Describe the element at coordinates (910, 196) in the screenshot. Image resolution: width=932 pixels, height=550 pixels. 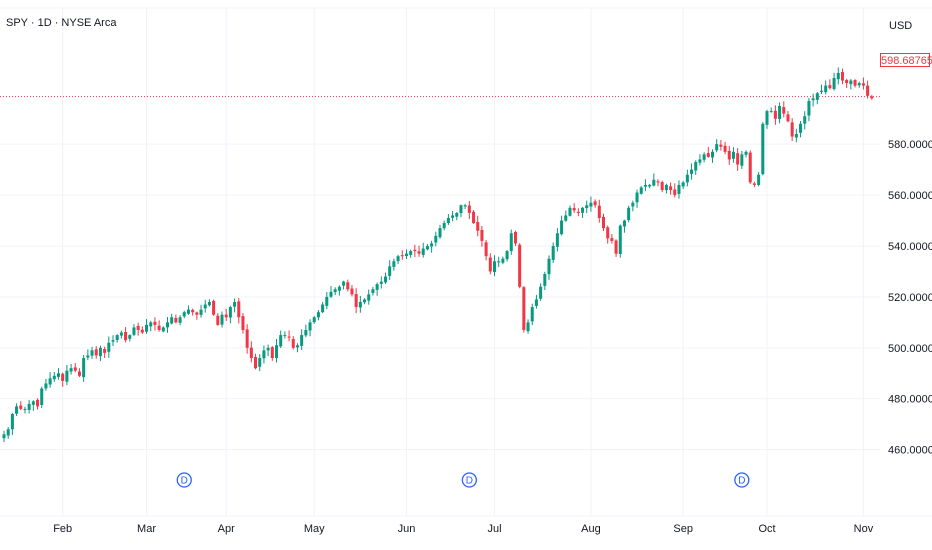
I see `y-tick-label: 560.00000` at that location.